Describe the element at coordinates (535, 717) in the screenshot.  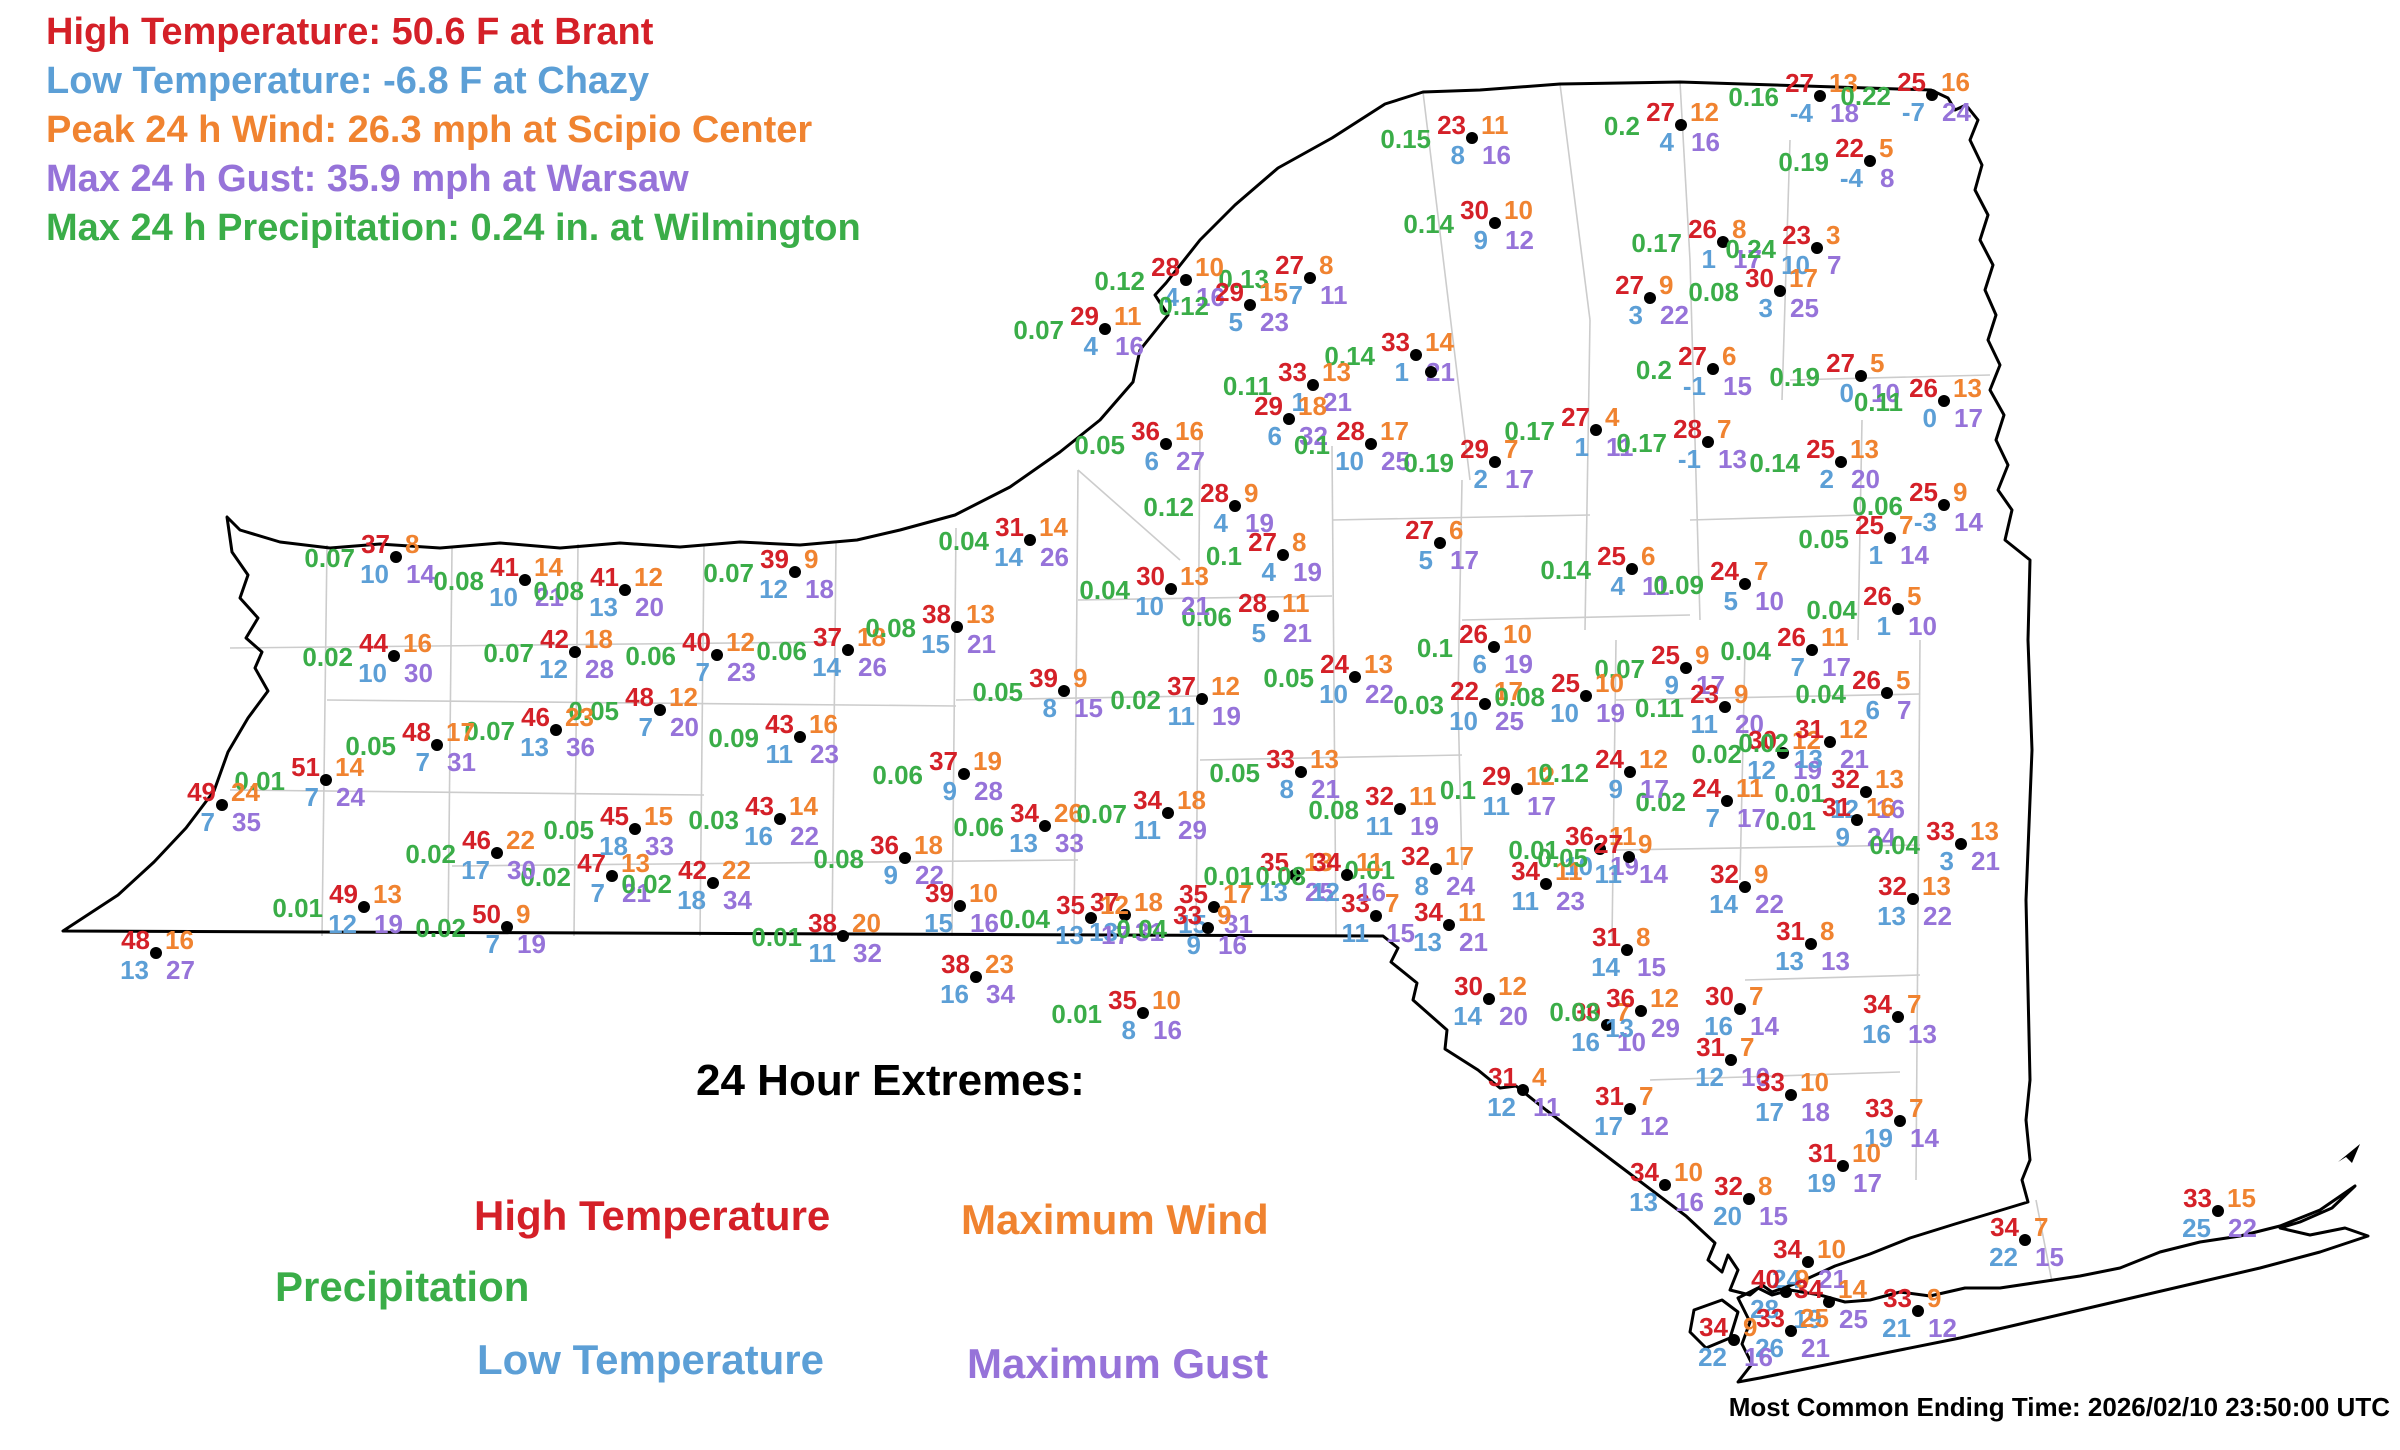
I see `station-high-temp: 46` at that location.